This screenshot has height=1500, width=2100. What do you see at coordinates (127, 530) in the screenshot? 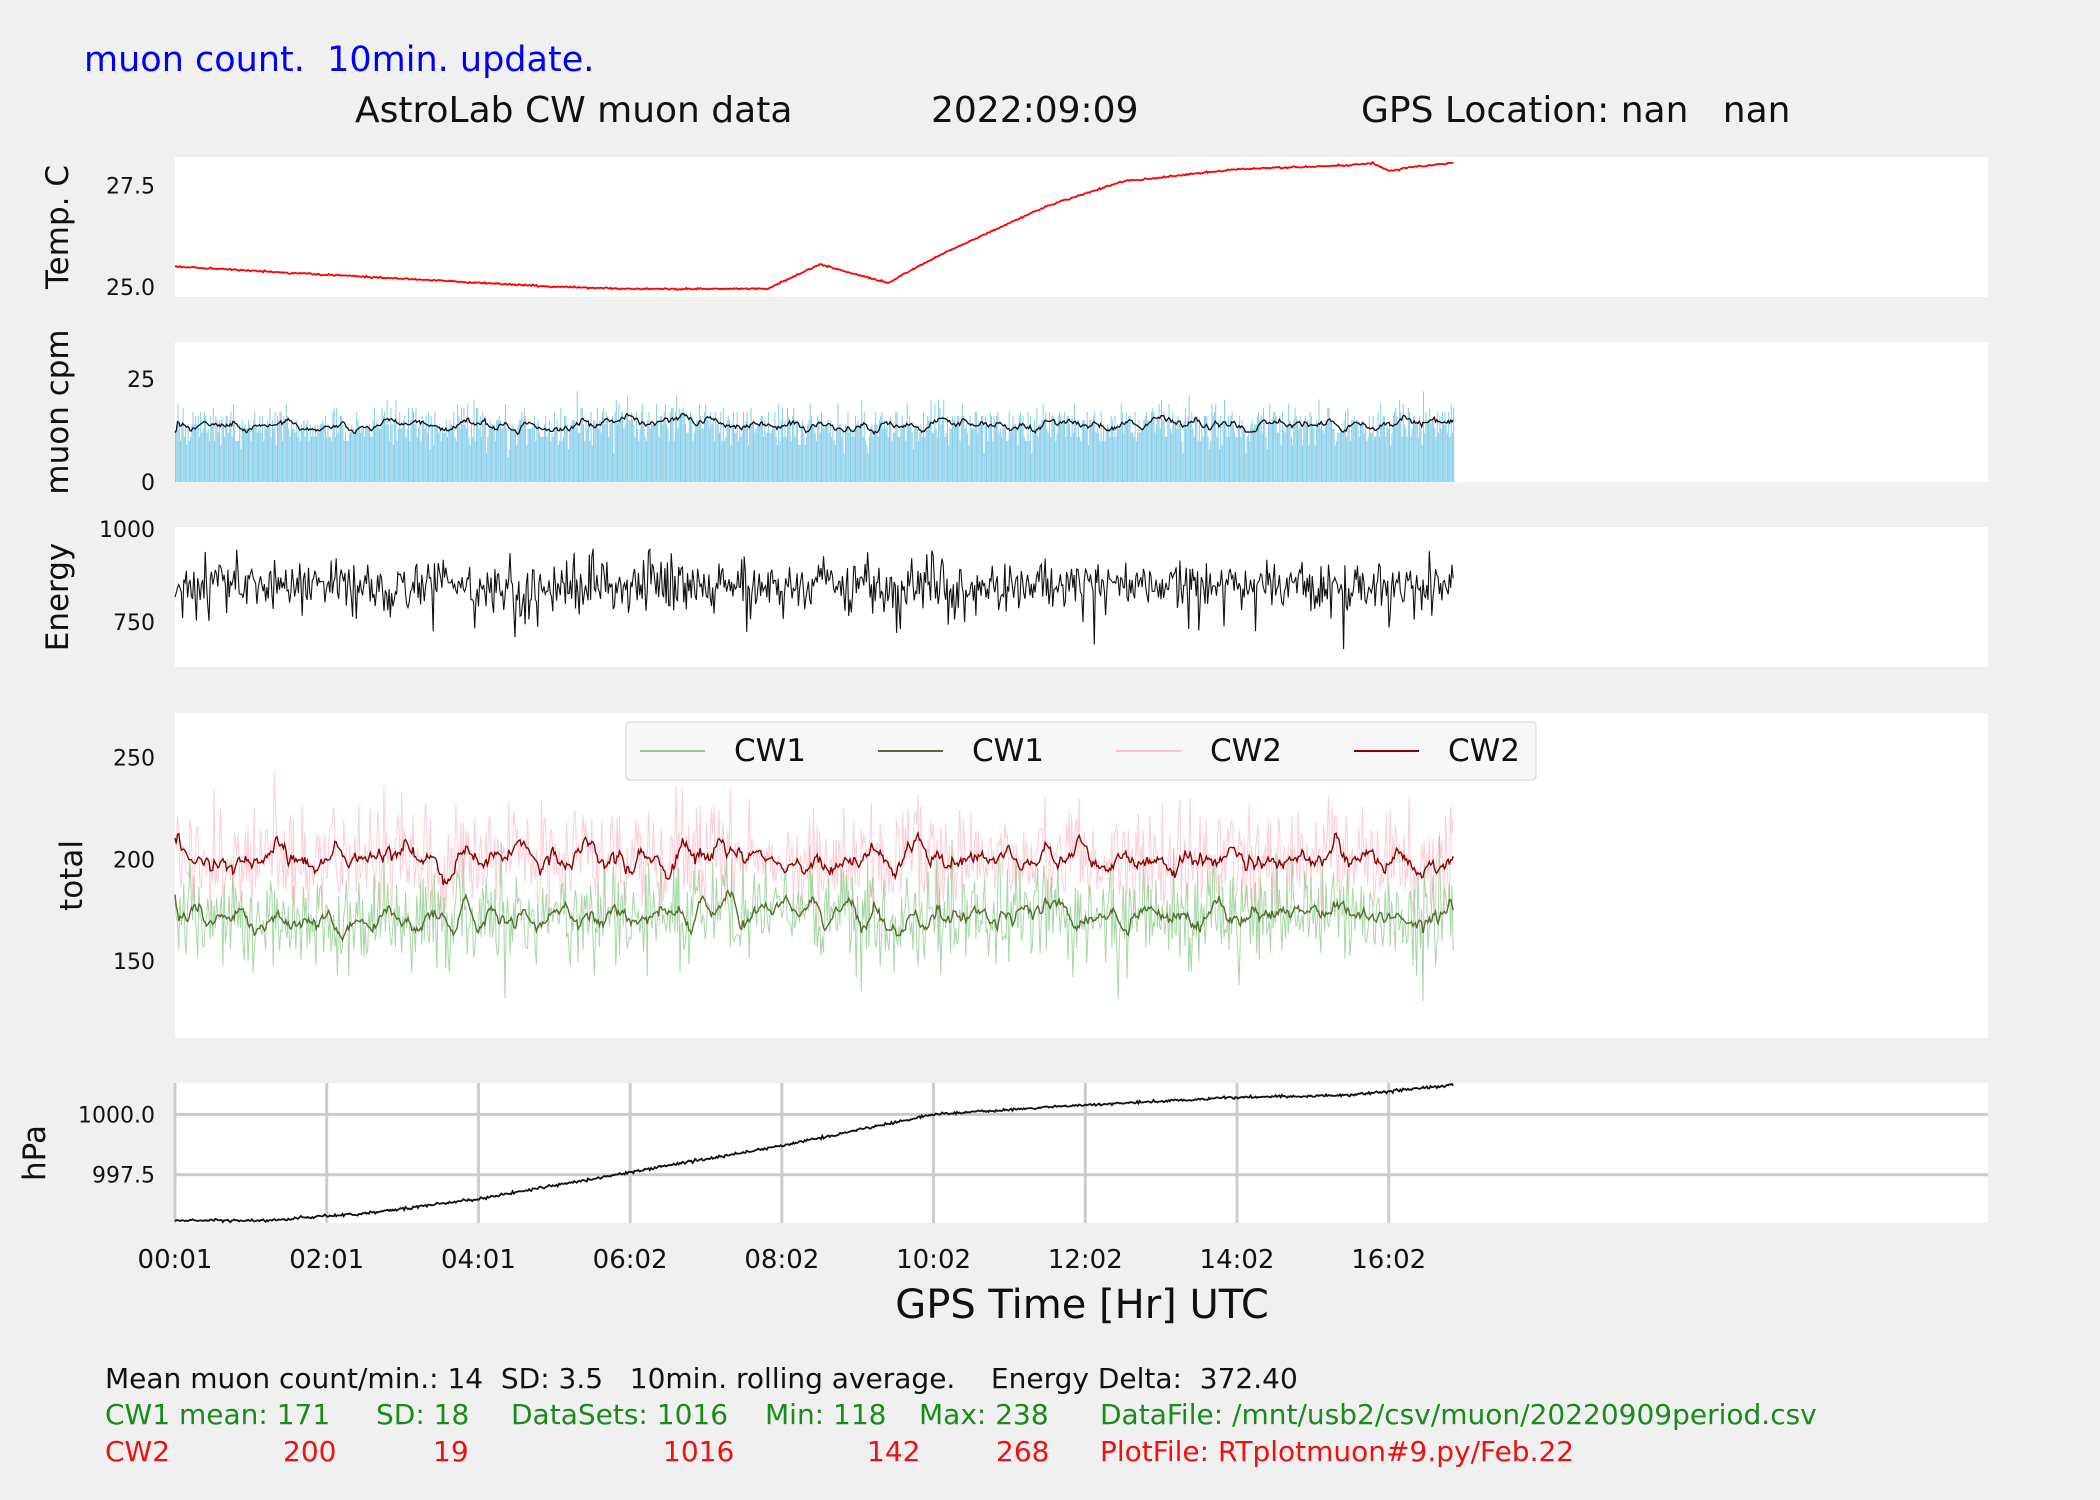
I see `panel-2-ytick-1: 1000` at bounding box center [127, 530].